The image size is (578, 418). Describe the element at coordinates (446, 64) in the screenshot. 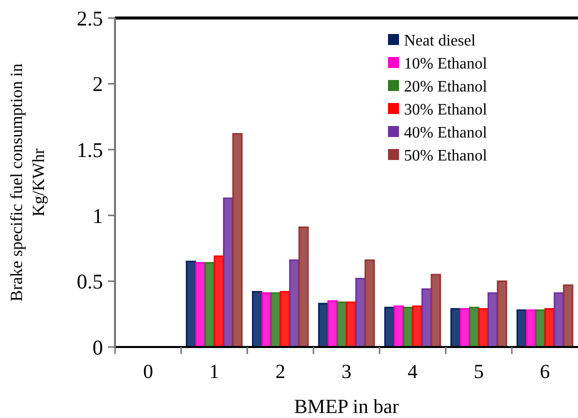

I see `legend-label: 10% Ethanol` at that location.